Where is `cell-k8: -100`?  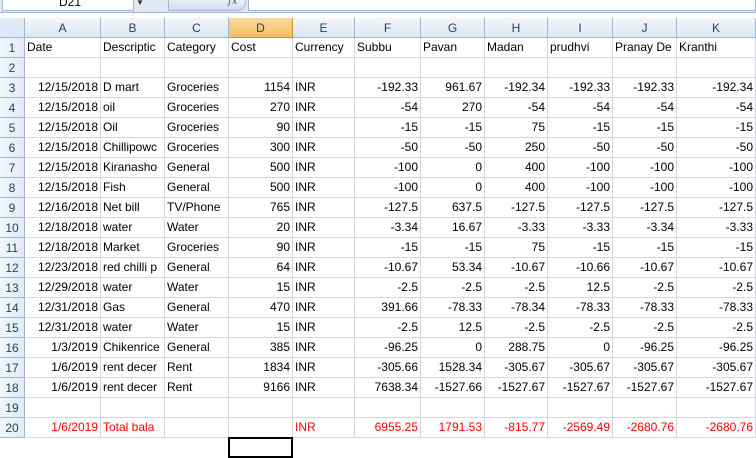
cell-k8: -100 is located at coordinates (716, 188).